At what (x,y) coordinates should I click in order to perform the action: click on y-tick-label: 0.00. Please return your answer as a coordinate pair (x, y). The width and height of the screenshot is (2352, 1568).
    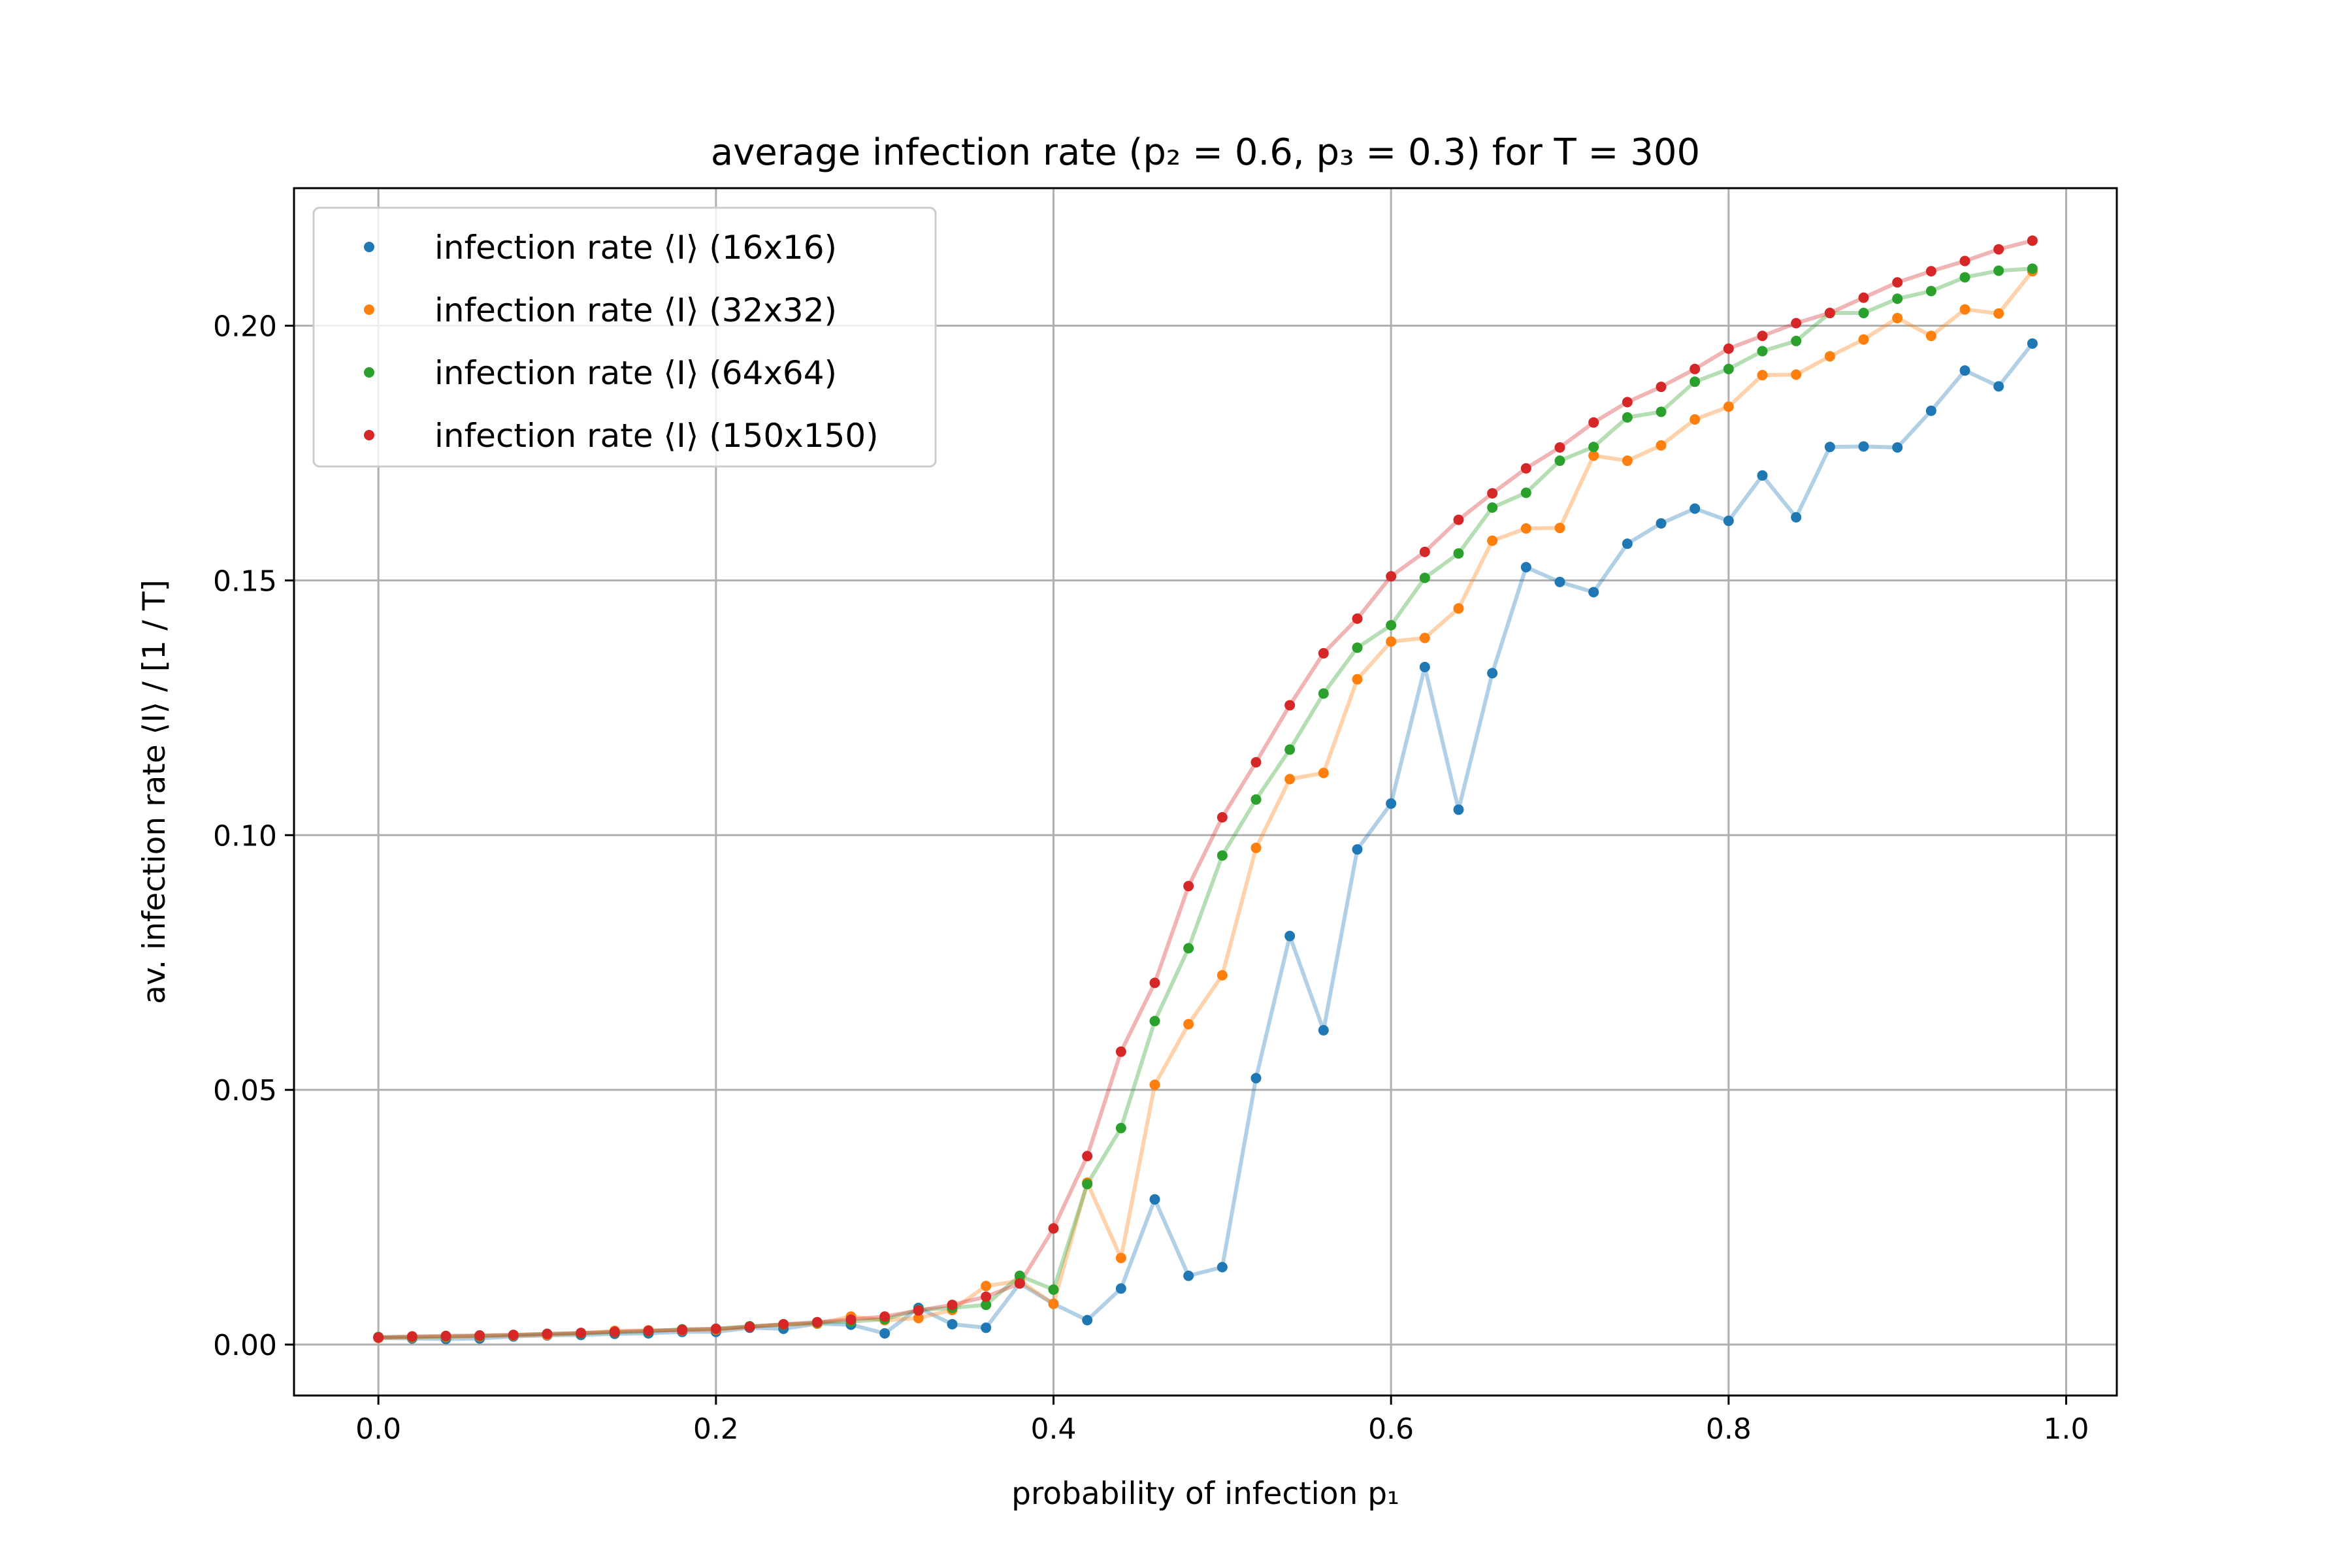
    Looking at the image, I should click on (245, 1345).